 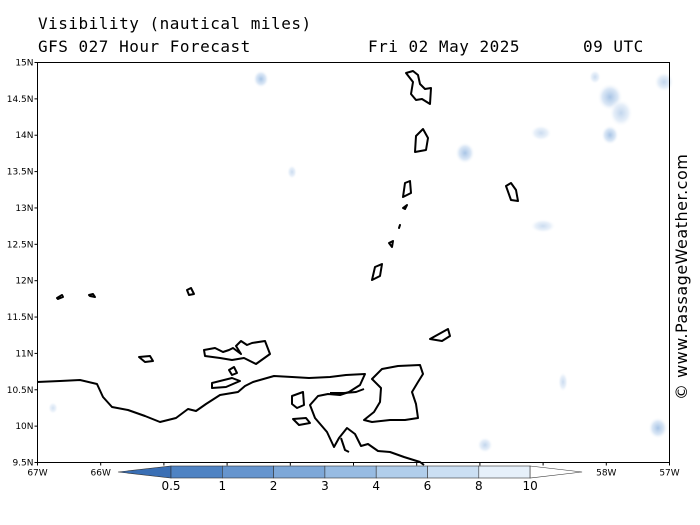 What do you see at coordinates (376, 486) in the screenshot?
I see `colorbar-label: 4` at bounding box center [376, 486].